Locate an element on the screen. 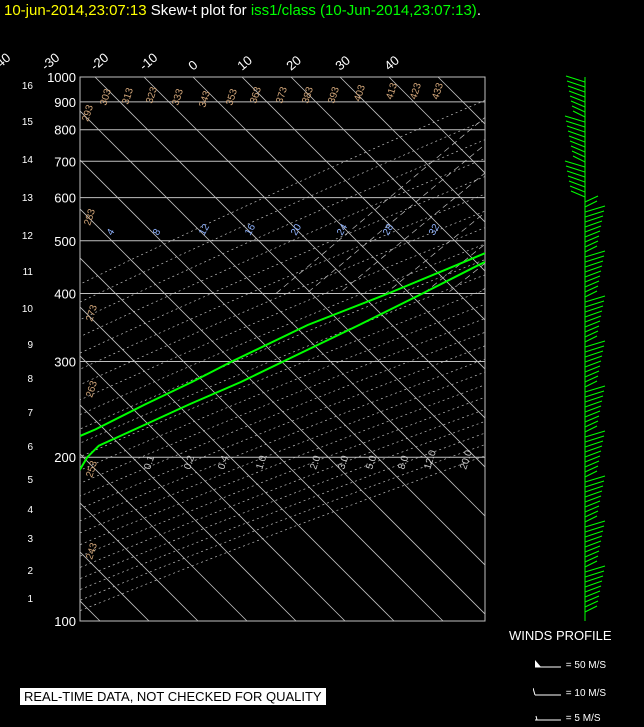  pressure-tick-label: 600 is located at coordinates (65, 198).